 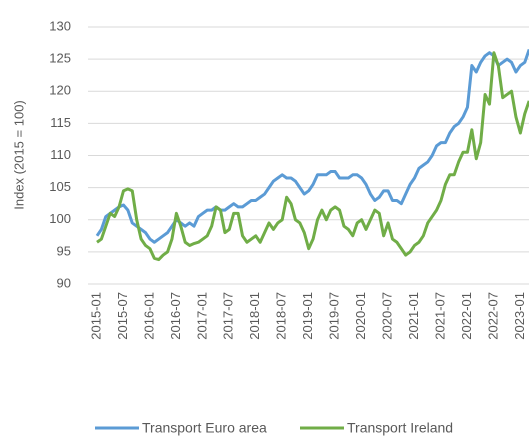 What do you see at coordinates (95, 316) in the screenshot?
I see `x-tick-label: 2015-01` at bounding box center [95, 316].